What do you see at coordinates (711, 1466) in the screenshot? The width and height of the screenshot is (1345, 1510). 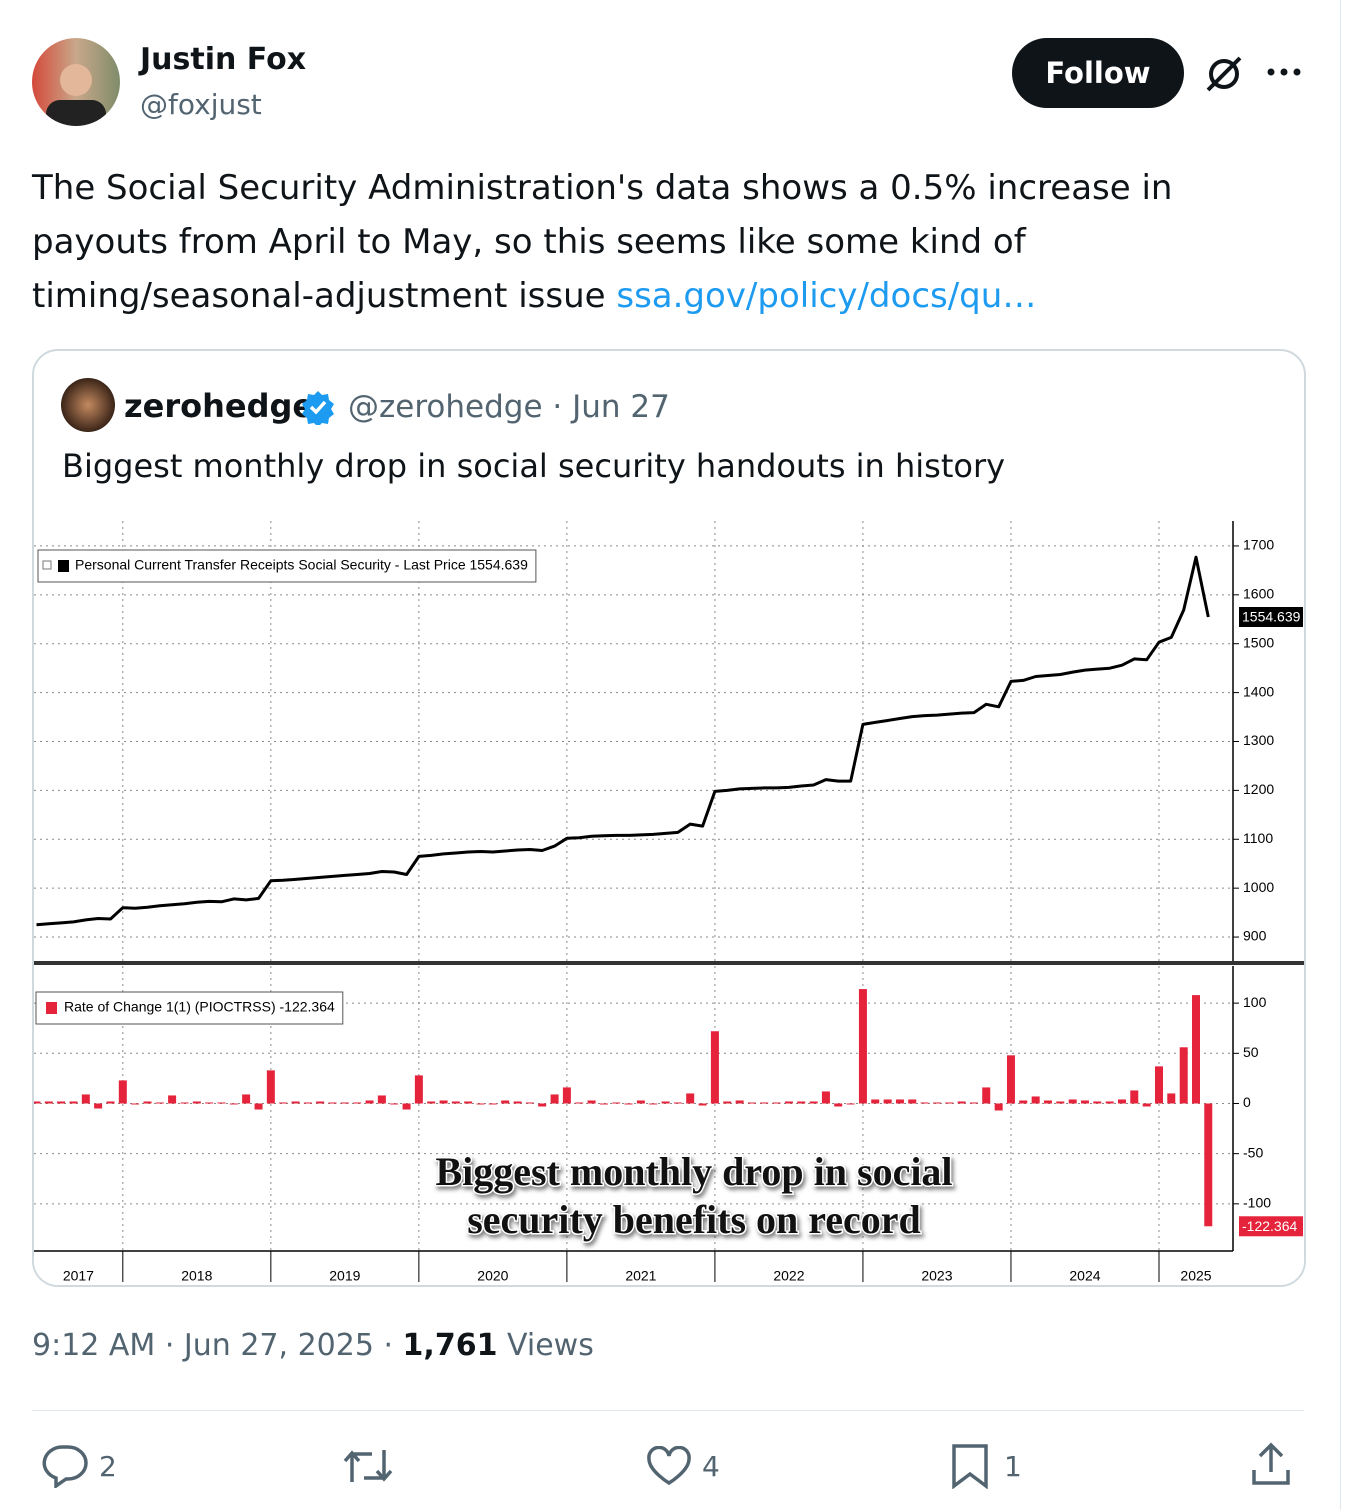 I see `like-count: 4` at bounding box center [711, 1466].